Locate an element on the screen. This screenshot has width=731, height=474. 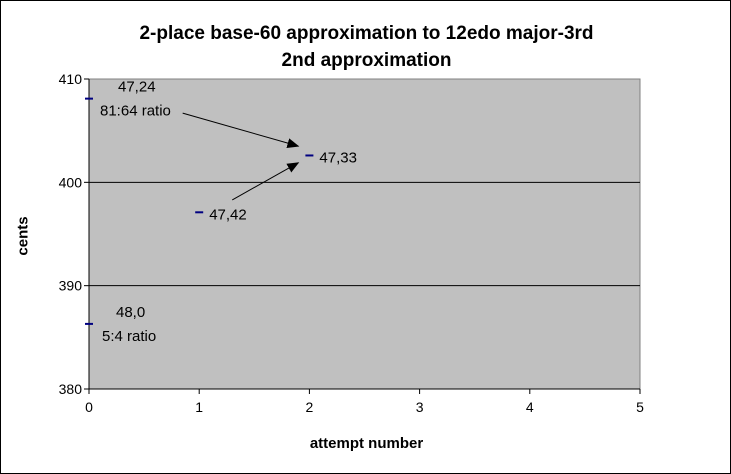
y-tick-label: 390 is located at coordinates (71, 286).